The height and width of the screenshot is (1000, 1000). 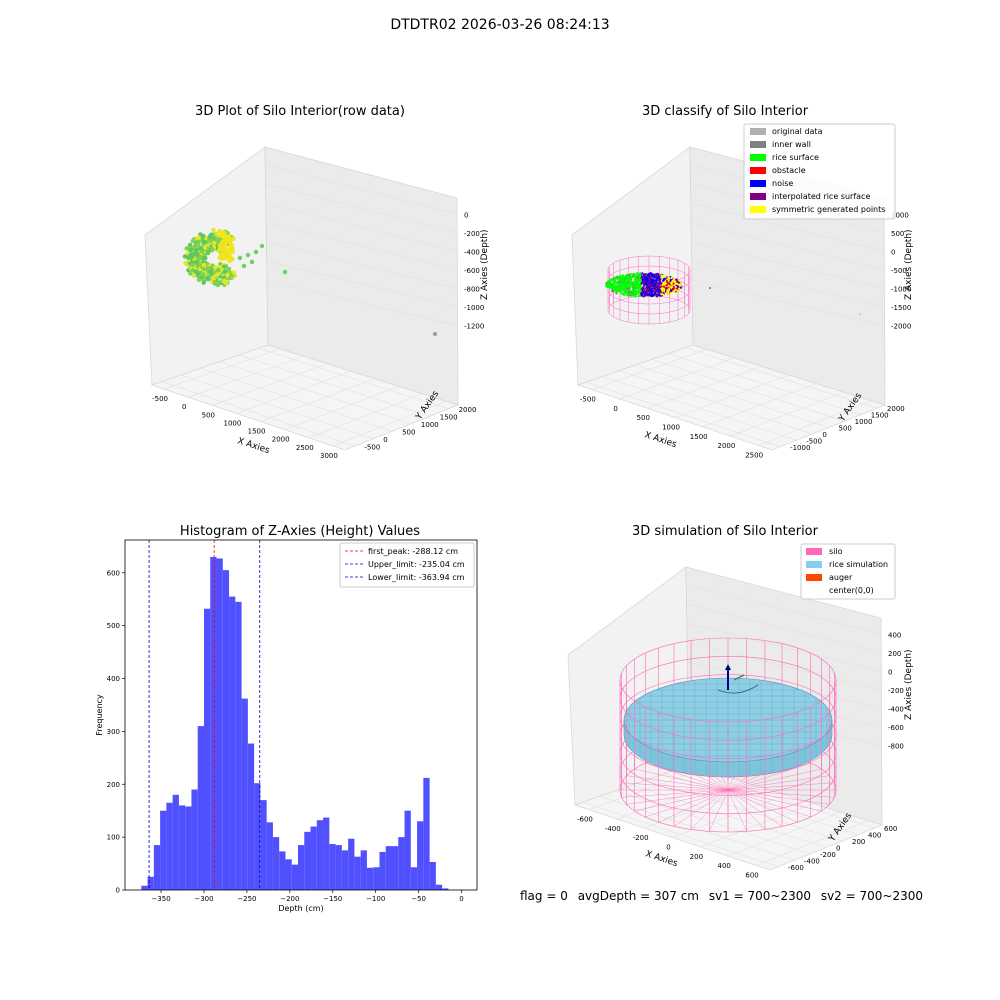 What do you see at coordinates (615, 409) in the screenshot?
I see `x-tick-label: 0` at bounding box center [615, 409].